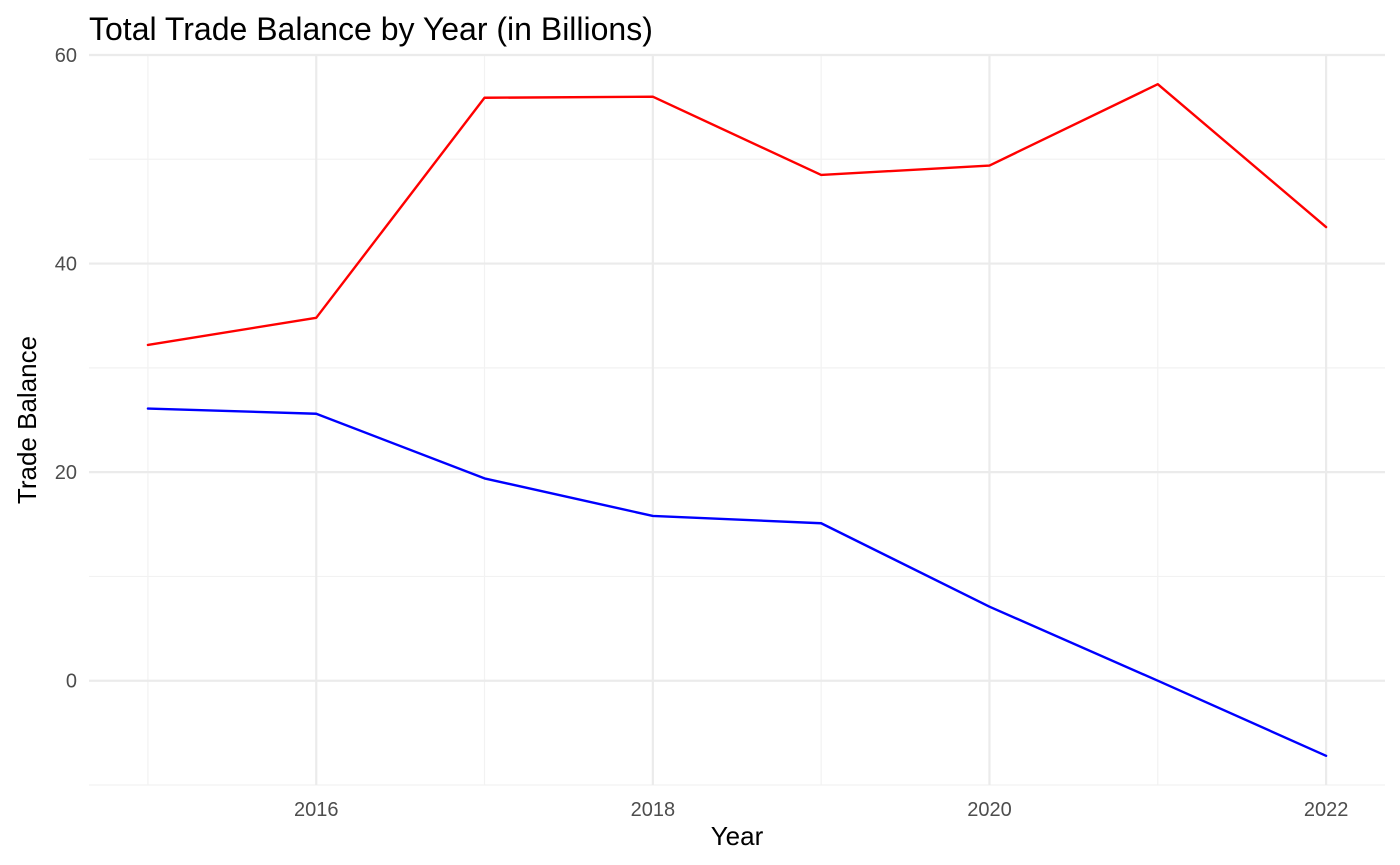  I want to click on y-axis-title: Trade Balance, so click(27, 420).